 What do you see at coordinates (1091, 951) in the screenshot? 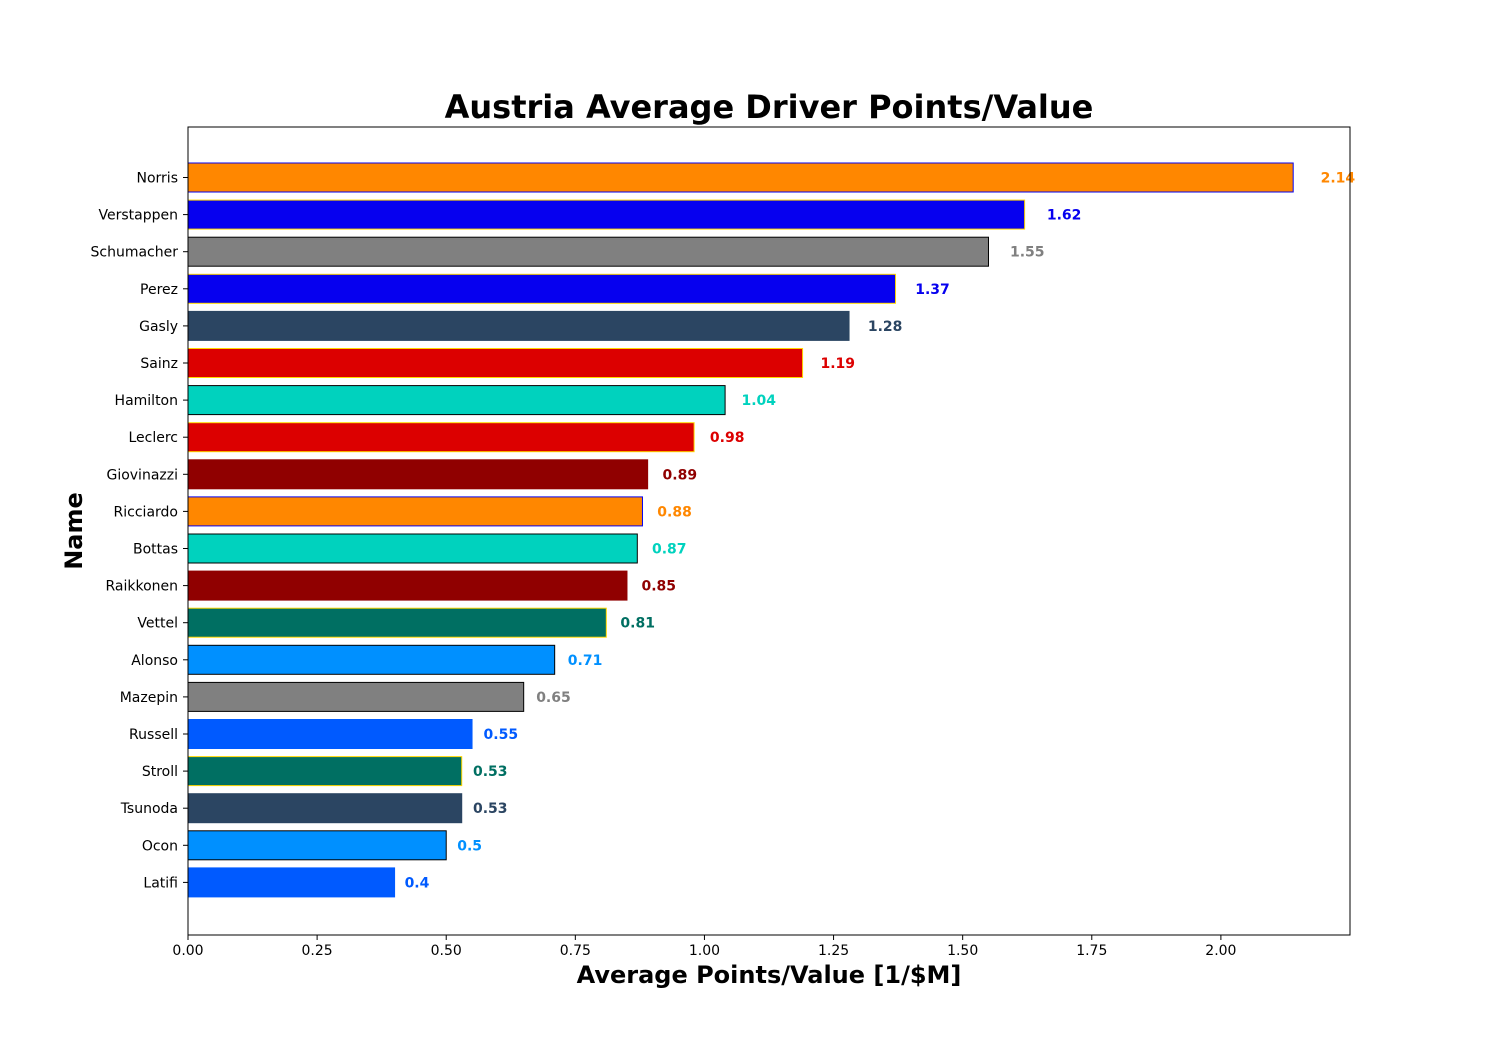
I see `x-tick-label: 1.75` at bounding box center [1091, 951].